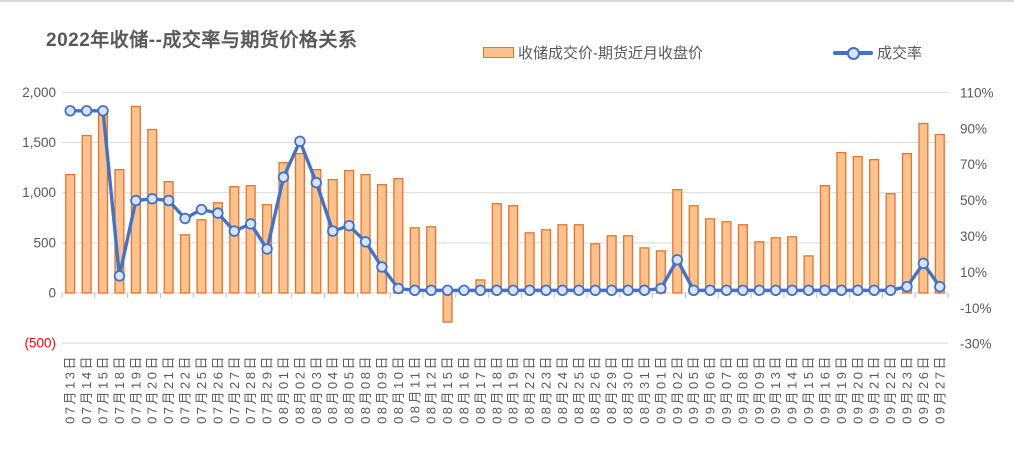  What do you see at coordinates (463, 389) in the screenshot?
I see `svg-text: 08月16日` at bounding box center [463, 389].